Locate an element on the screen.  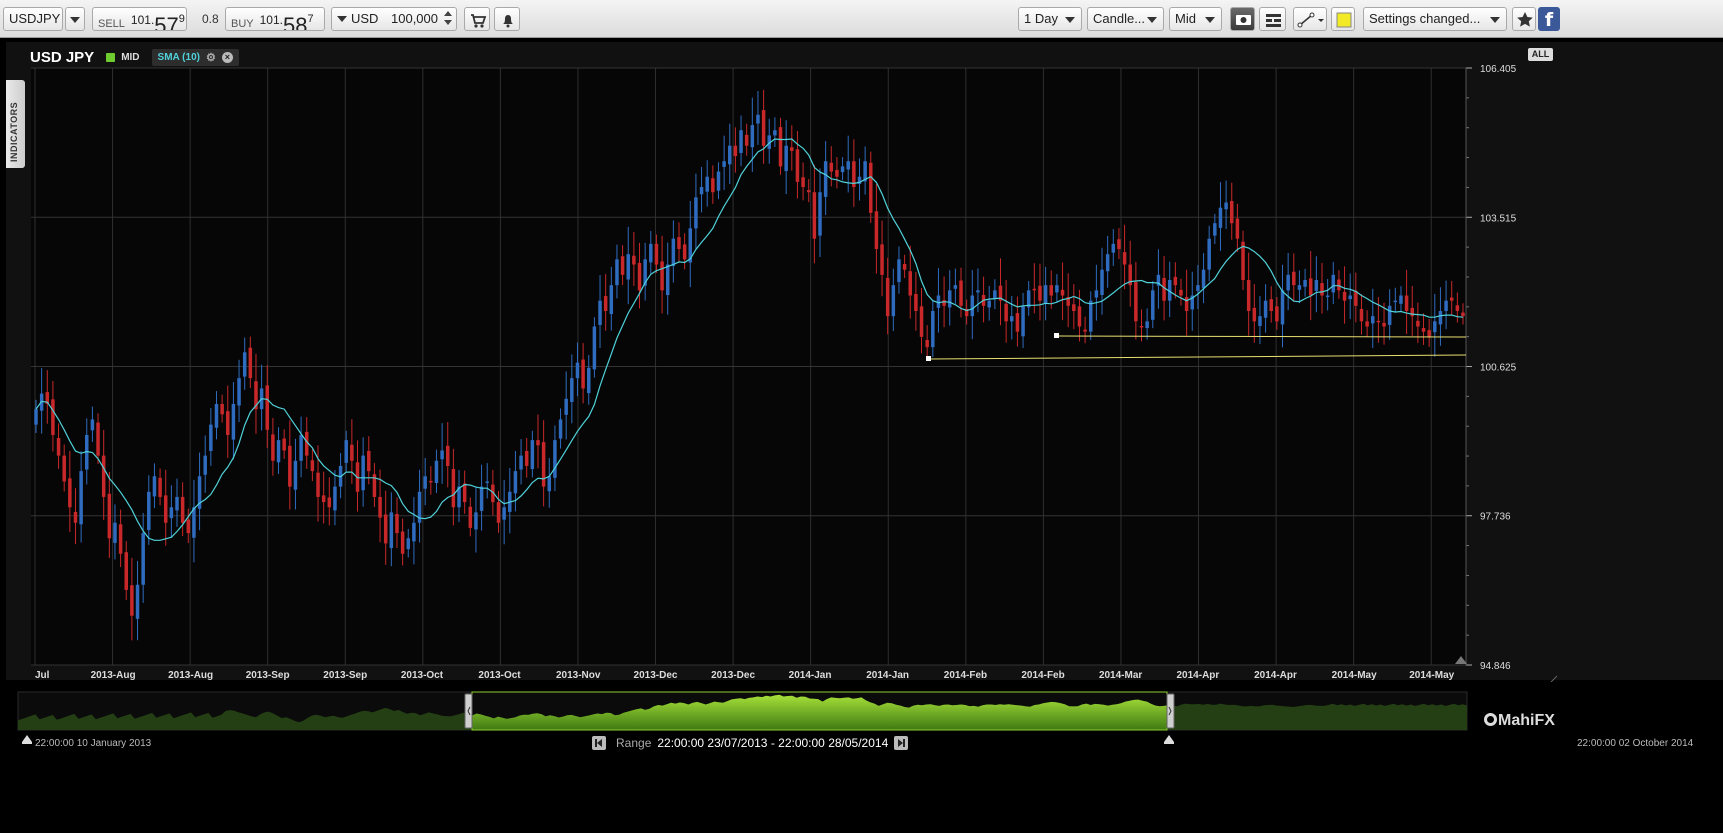
drawing-tools-button is located at coordinates (1310, 19).